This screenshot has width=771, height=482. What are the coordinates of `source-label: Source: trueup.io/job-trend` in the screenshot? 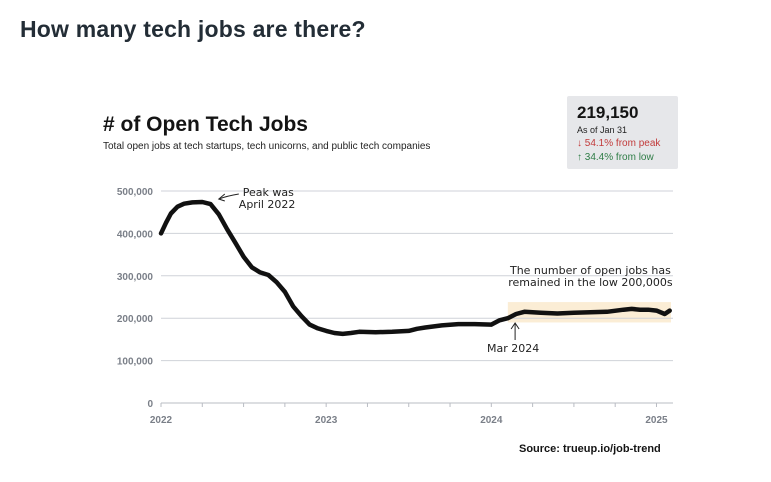 It's located at (590, 449).